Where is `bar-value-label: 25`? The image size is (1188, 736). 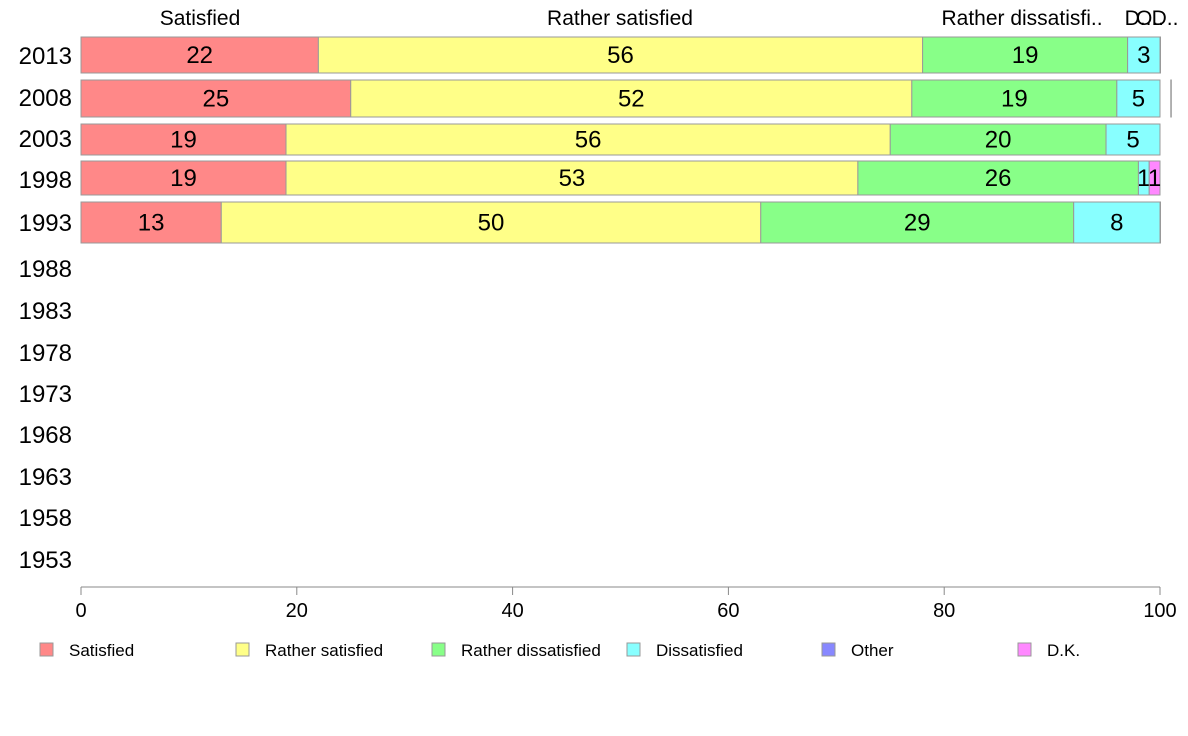 bar-value-label: 25 is located at coordinates (216, 99).